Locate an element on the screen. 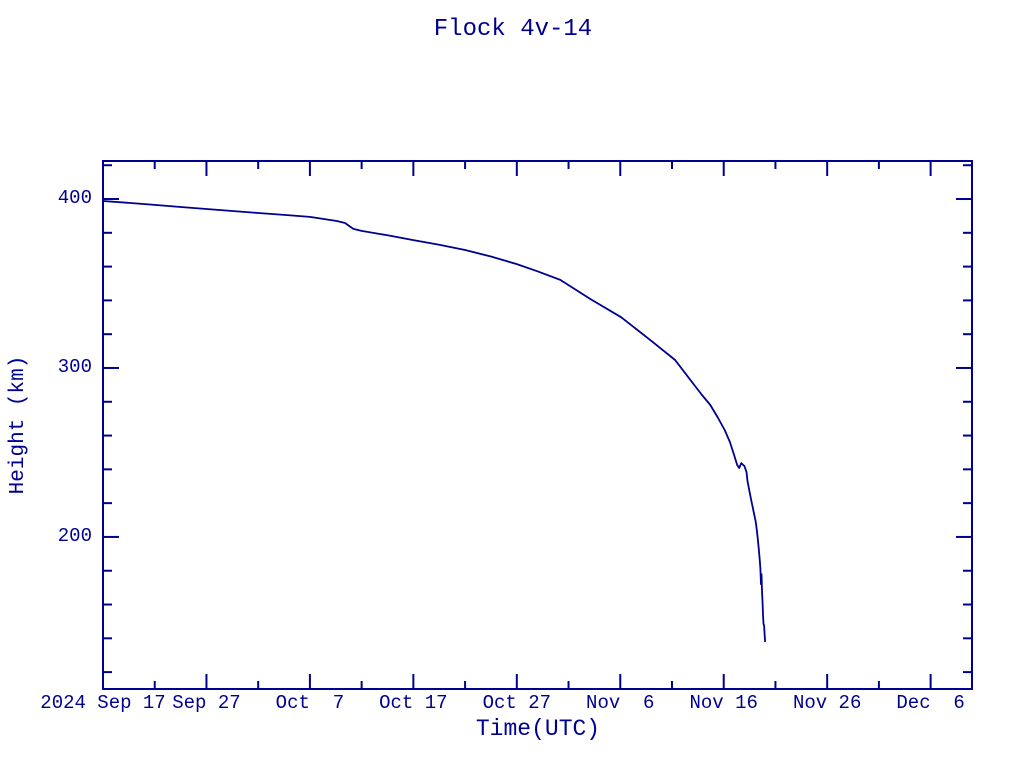 The height and width of the screenshot is (768, 1024). x-axis-title: Time(UTC) is located at coordinates (538, 729).